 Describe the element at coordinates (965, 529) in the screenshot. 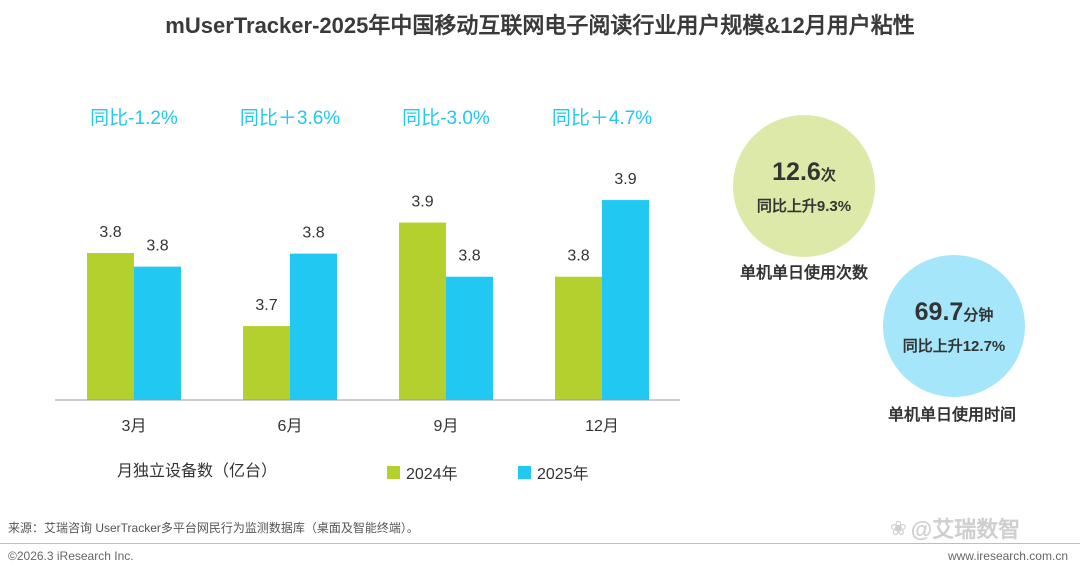

I see `watermark-text: @艾瑞数智` at that location.